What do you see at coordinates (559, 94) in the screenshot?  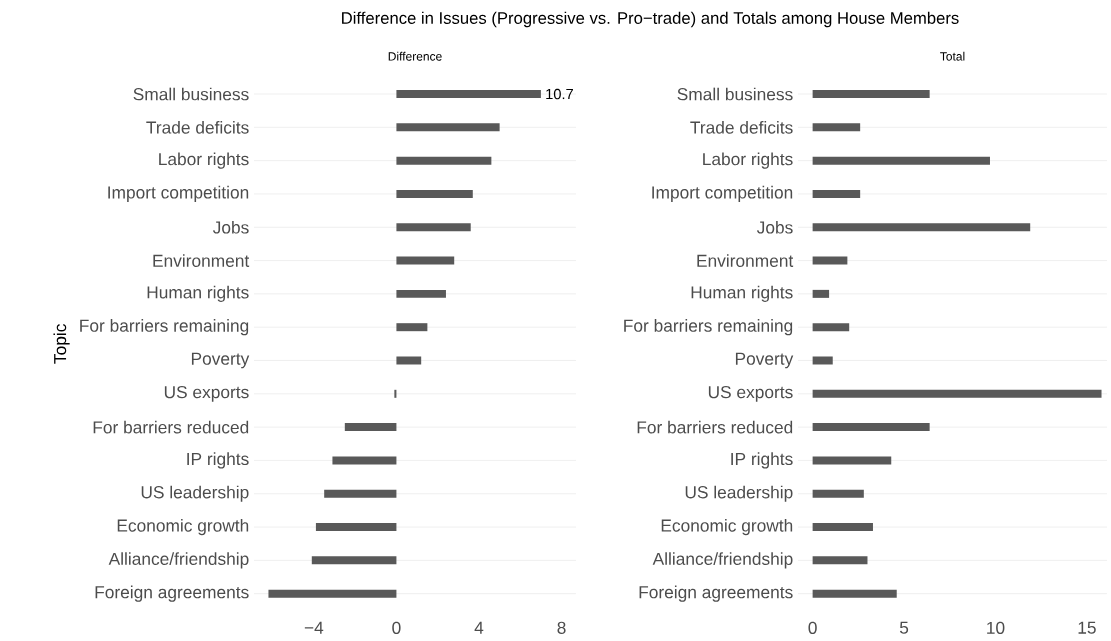 I see `annotation: 10.7` at bounding box center [559, 94].